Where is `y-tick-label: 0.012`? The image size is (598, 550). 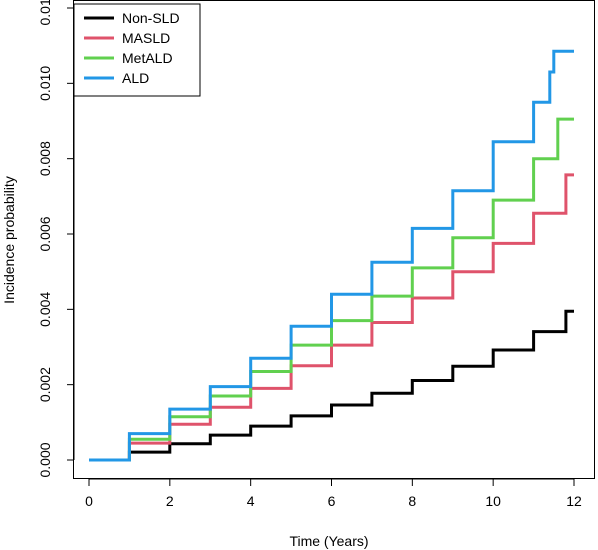
y-tick-label: 0.012 is located at coordinates (45, 13).